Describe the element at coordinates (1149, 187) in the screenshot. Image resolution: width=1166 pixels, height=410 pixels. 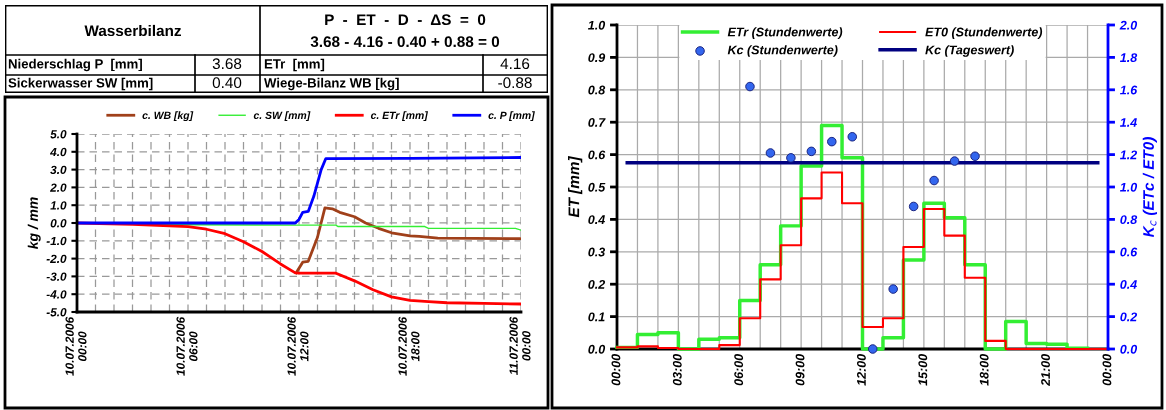
I see `y2-axis-title: K$_{c}$ (ETc / ET0)` at that location.